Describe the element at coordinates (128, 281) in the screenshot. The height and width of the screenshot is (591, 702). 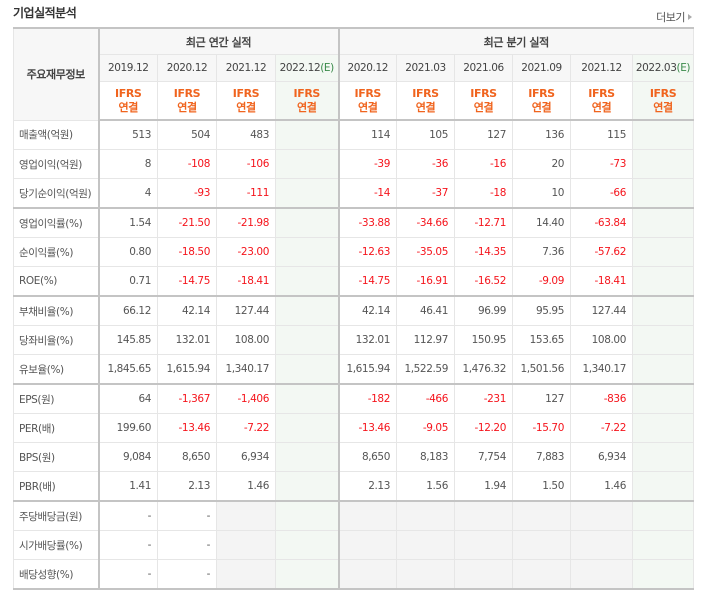
I see `value-cell: 0.71` at that location.